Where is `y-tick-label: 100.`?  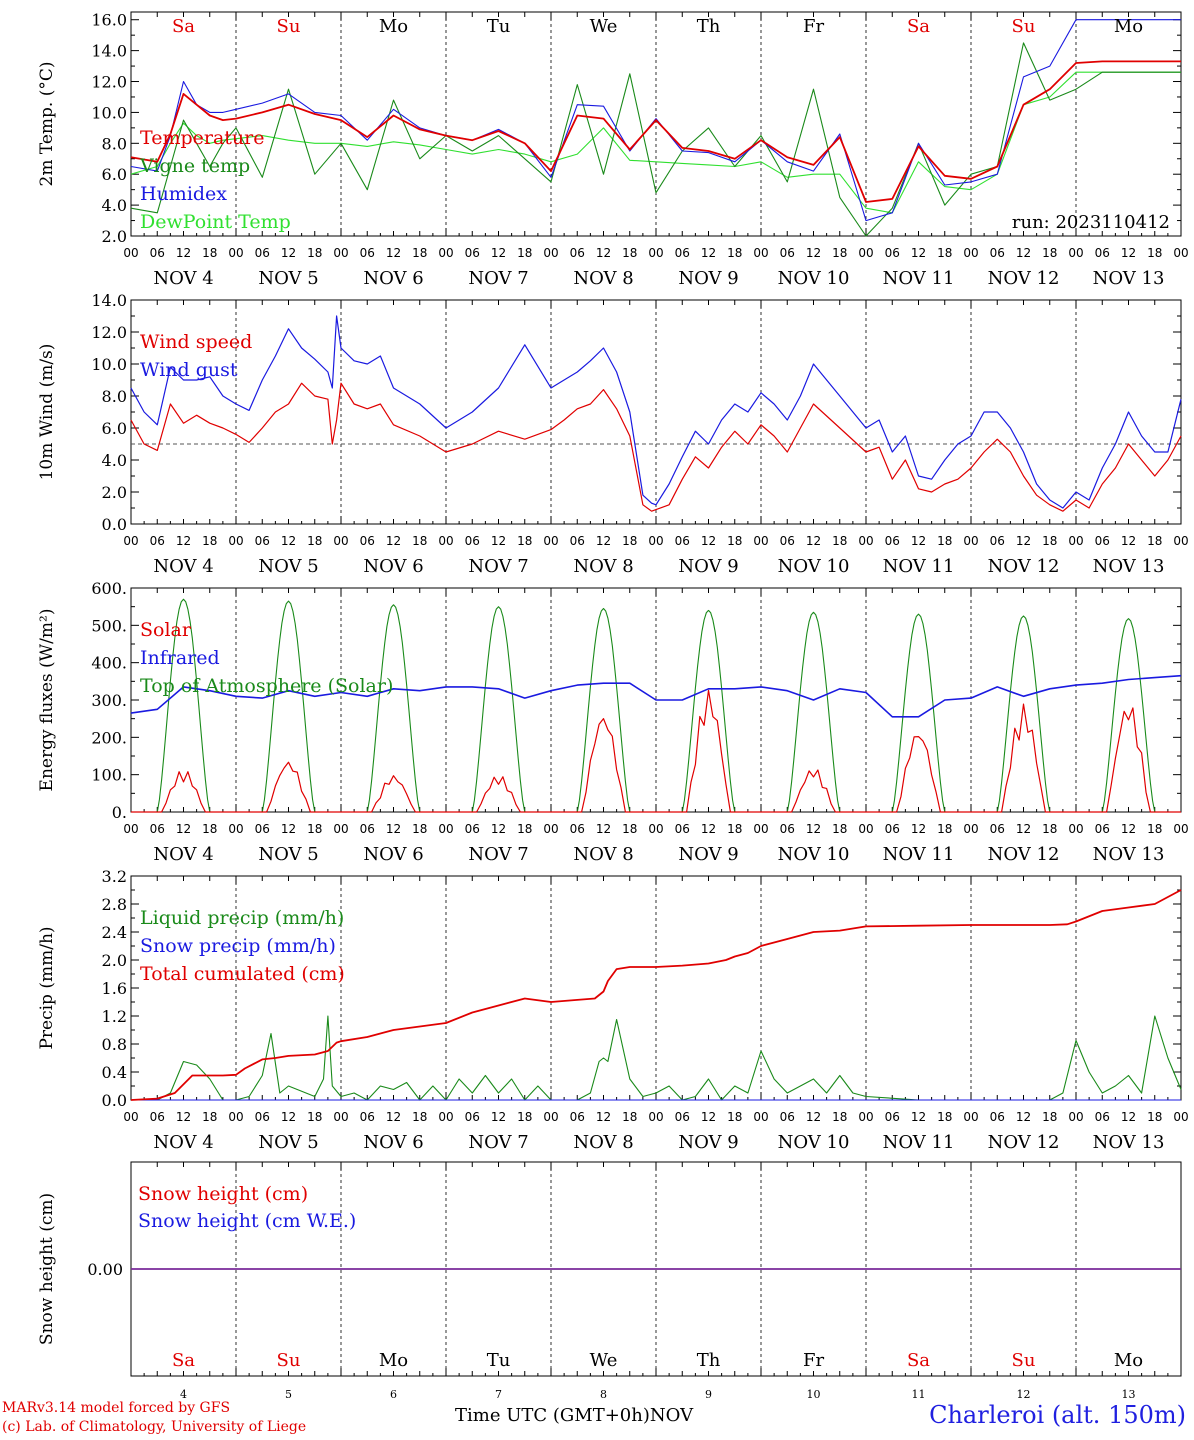
y-tick-label: 100. is located at coordinates (109, 775).